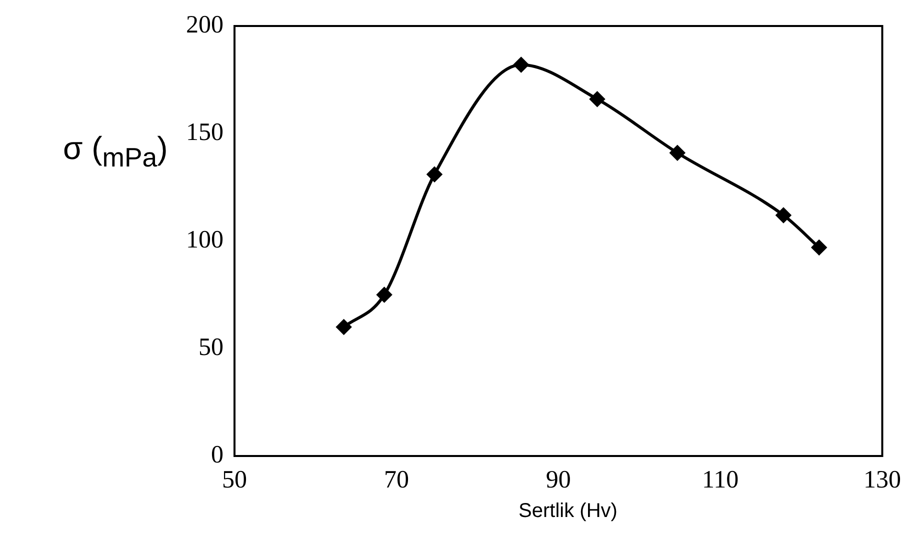  I want to click on x-axis-title: Sertlik (Hv), so click(568, 511).